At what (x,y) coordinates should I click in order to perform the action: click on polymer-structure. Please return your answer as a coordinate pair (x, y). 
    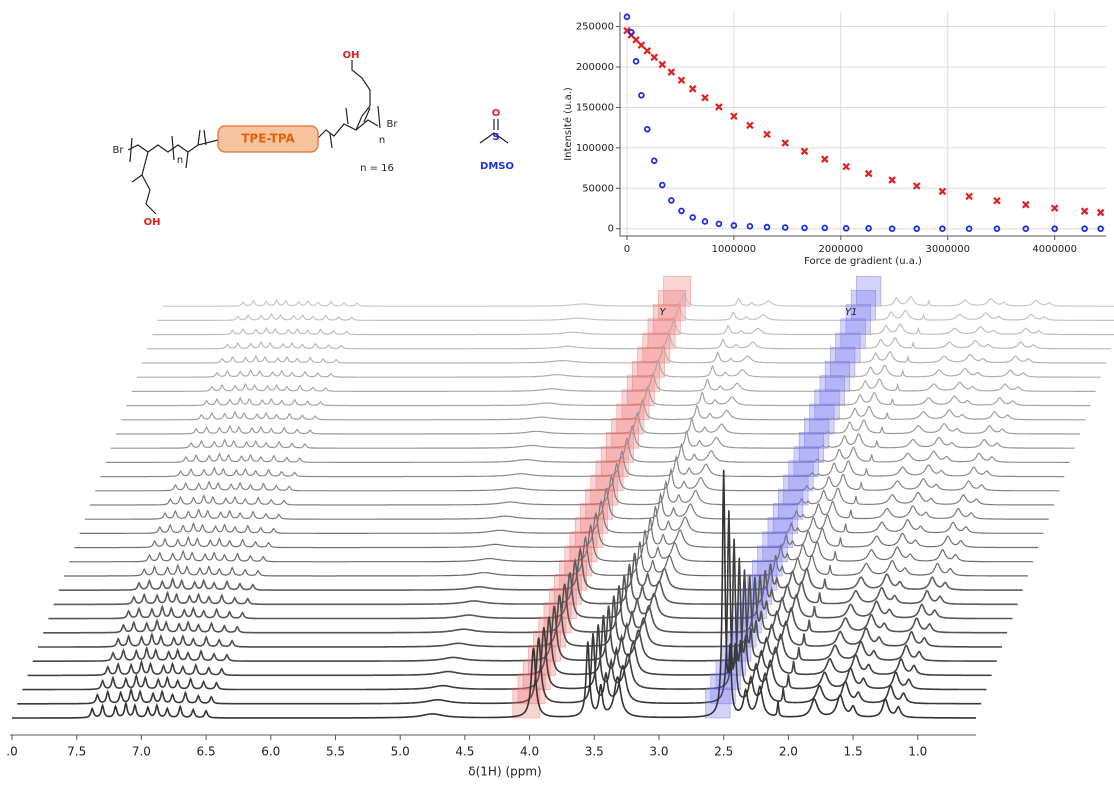
    Looking at the image, I should click on (254, 137).